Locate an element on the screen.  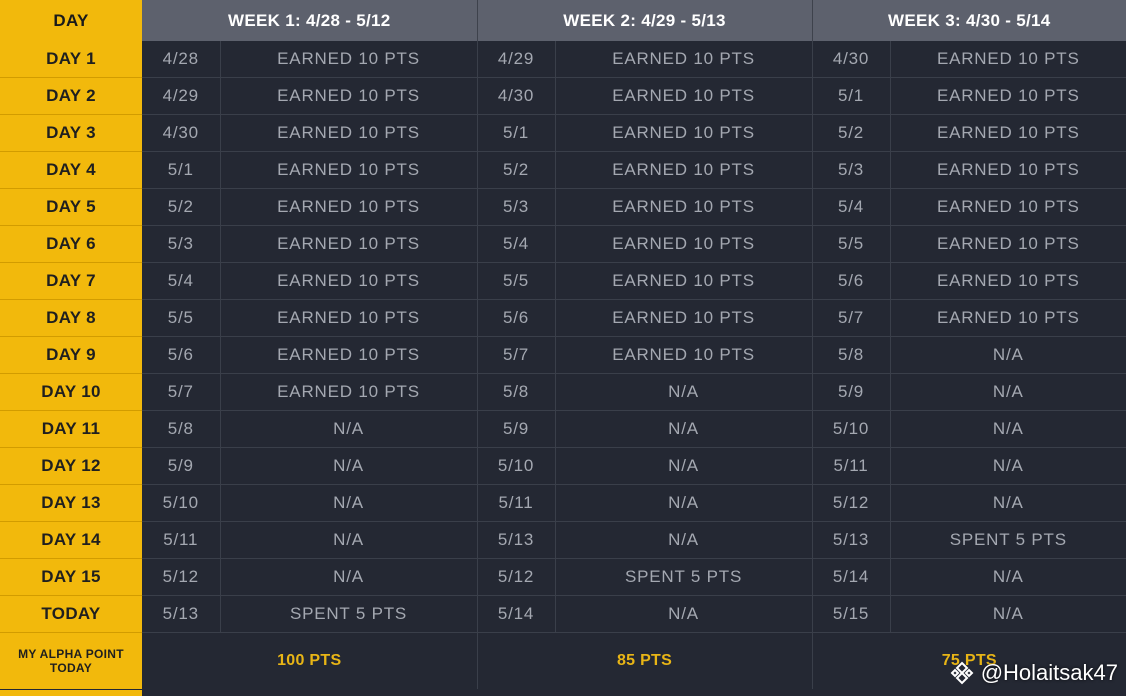
week-3-date: 5/8 is located at coordinates (851, 355).